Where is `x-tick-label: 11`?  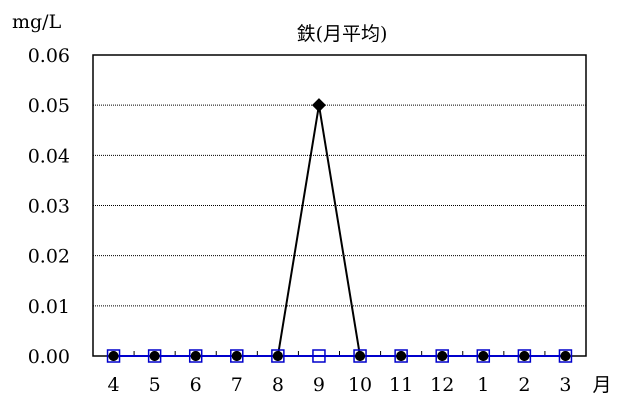 x-tick-label: 11 is located at coordinates (401, 385).